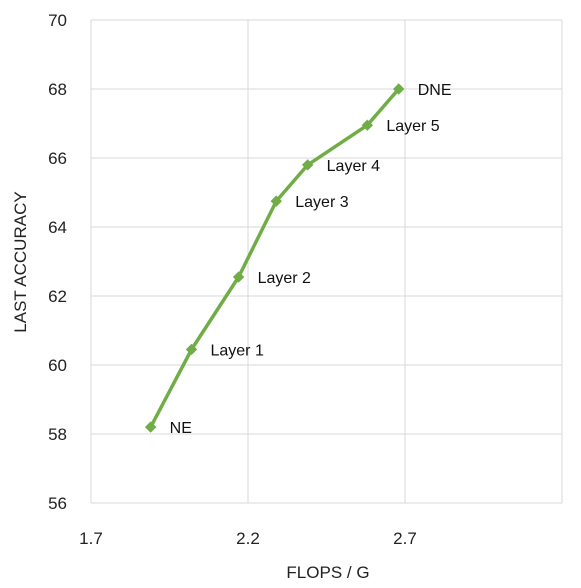 This screenshot has width=581, height=588. Describe the element at coordinates (57, 365) in the screenshot. I see `y-tick-label: 60` at that location.